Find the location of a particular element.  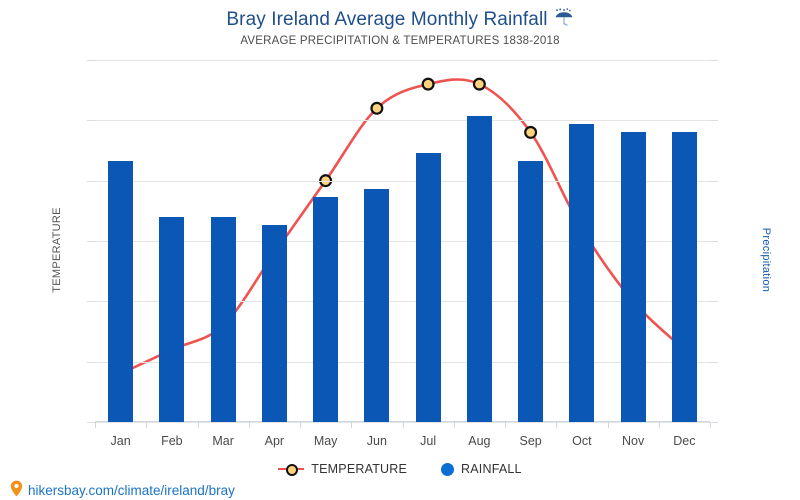

x-axis-label: May is located at coordinates (325, 441).